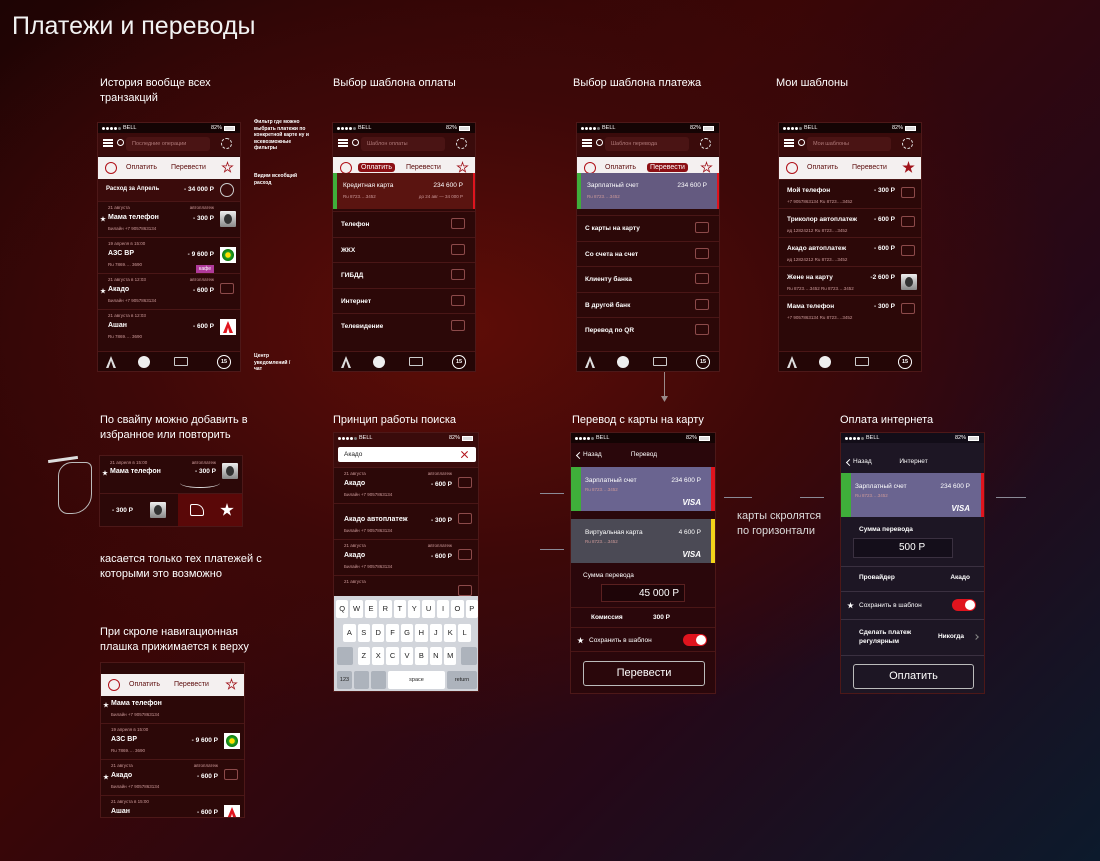 Image resolution: width=1100 pixels, height=861 pixels. I want to click on row-separator, so click(169, 237).